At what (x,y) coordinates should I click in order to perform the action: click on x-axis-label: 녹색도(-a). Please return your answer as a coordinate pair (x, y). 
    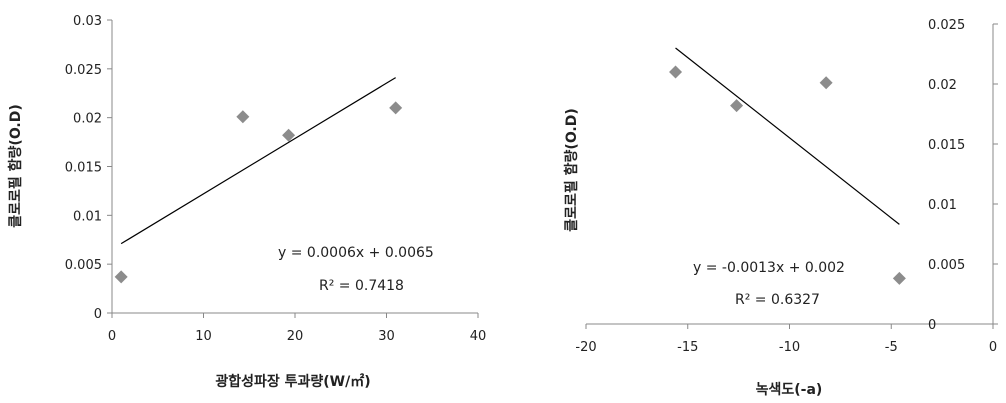
    Looking at the image, I should click on (789, 390).